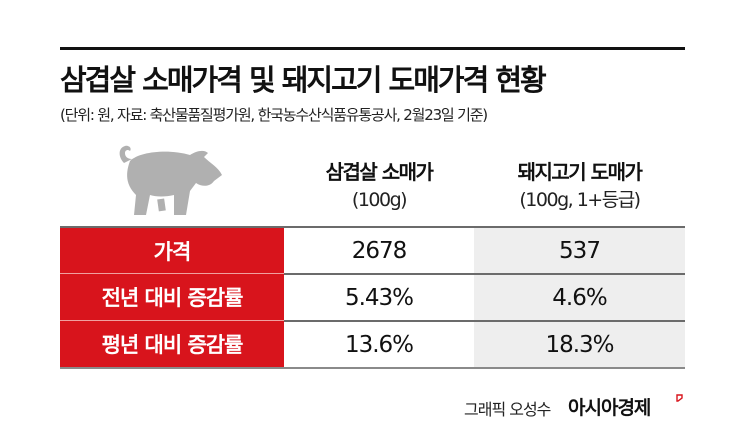  What do you see at coordinates (379, 297) in the screenshot?
I see `cell-value: 5.43%` at bounding box center [379, 297].